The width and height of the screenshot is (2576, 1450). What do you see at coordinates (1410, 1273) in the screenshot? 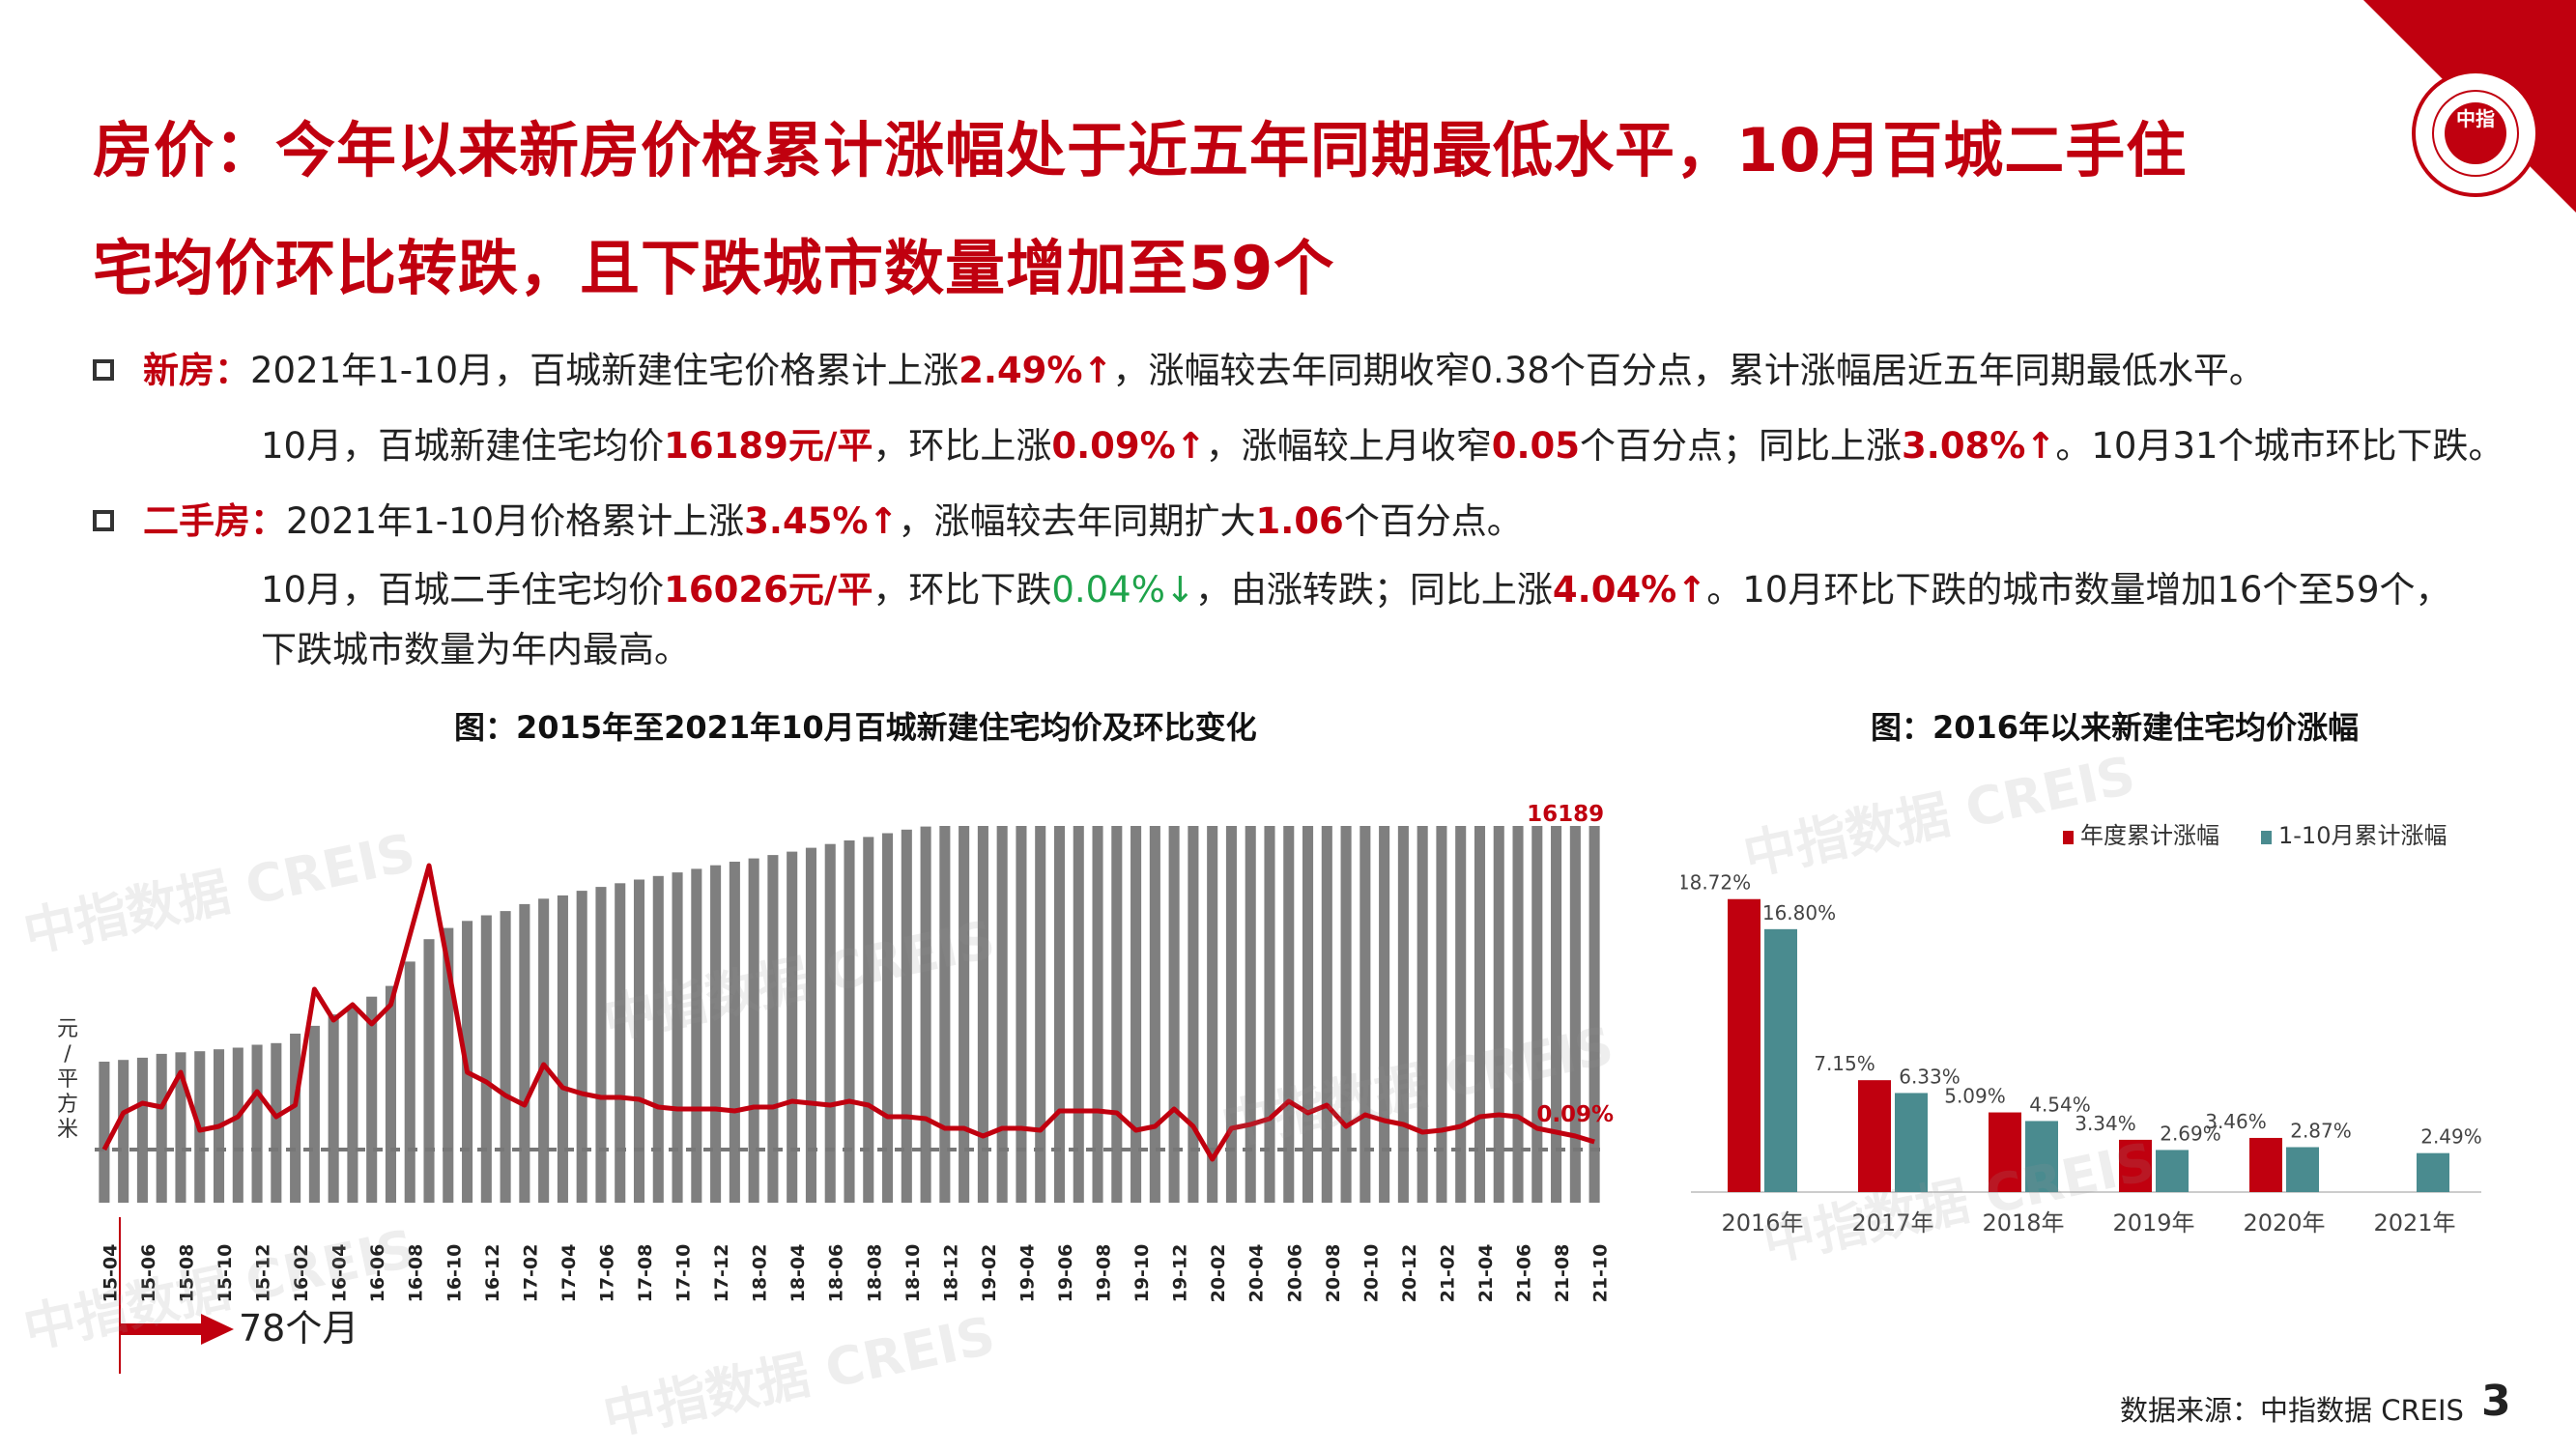
I see `x-tick-label: 20-12` at bounding box center [1410, 1273].